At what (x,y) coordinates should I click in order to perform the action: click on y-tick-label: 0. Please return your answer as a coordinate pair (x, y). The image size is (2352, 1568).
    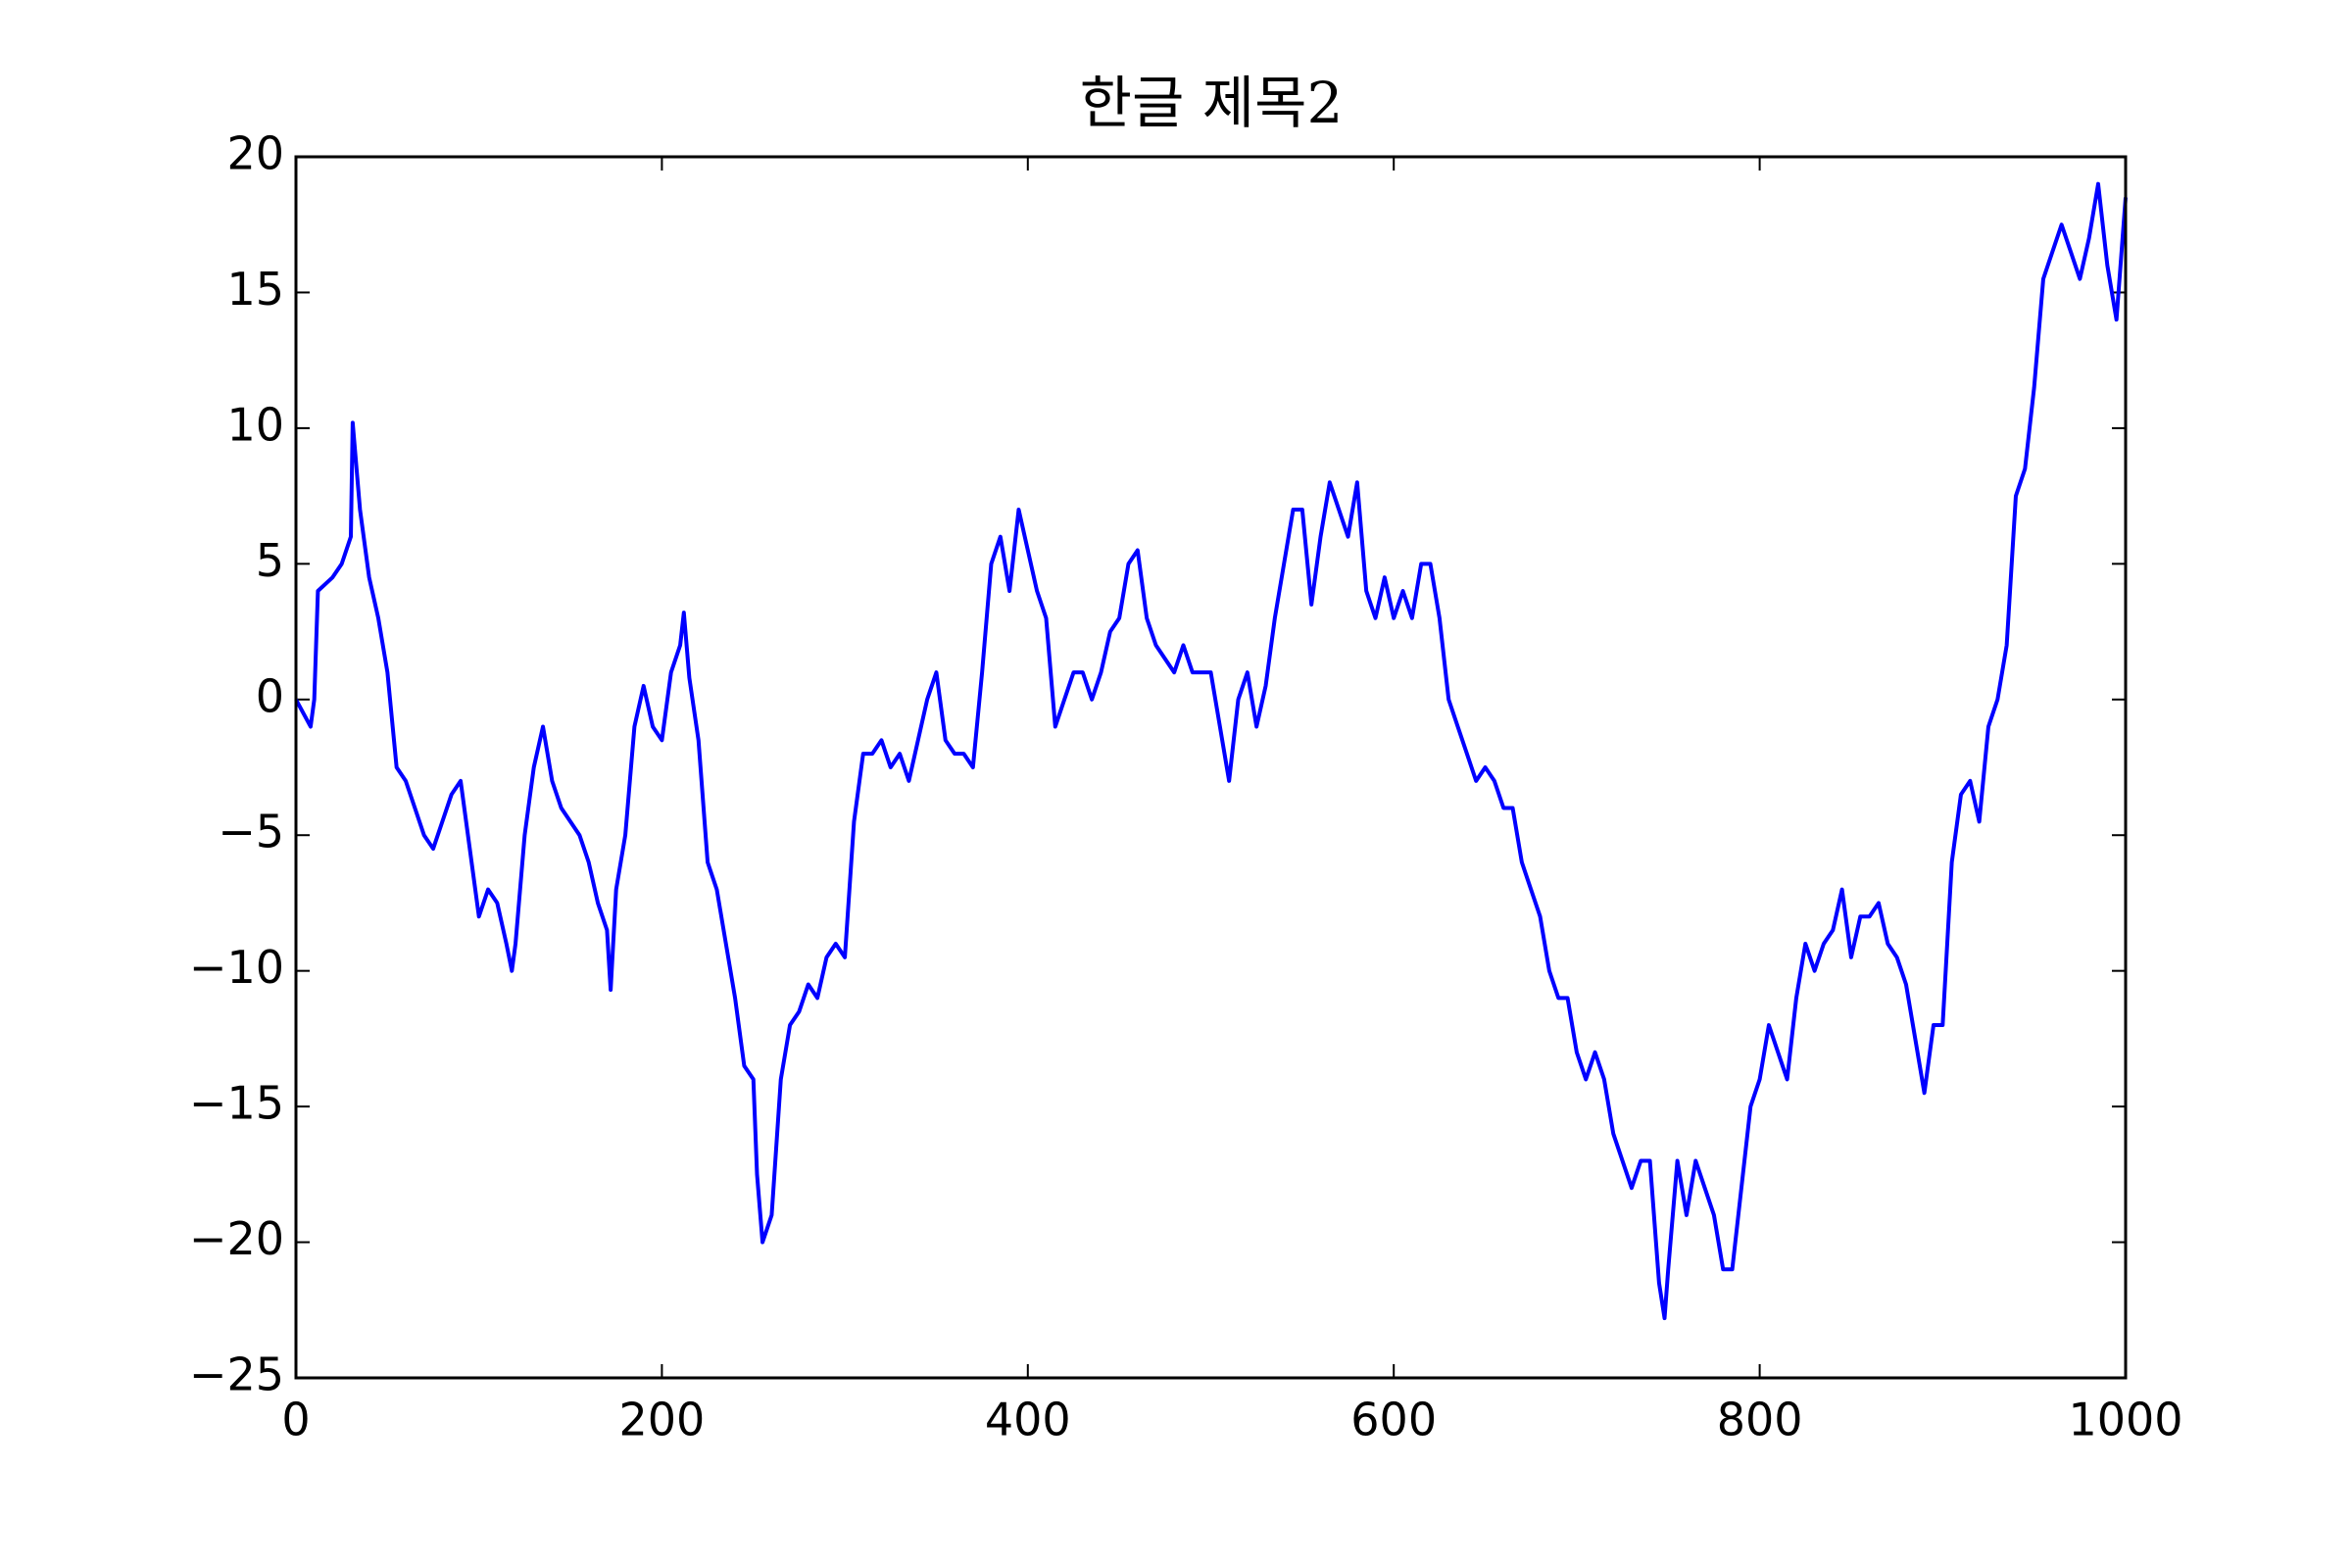
    Looking at the image, I should click on (270, 695).